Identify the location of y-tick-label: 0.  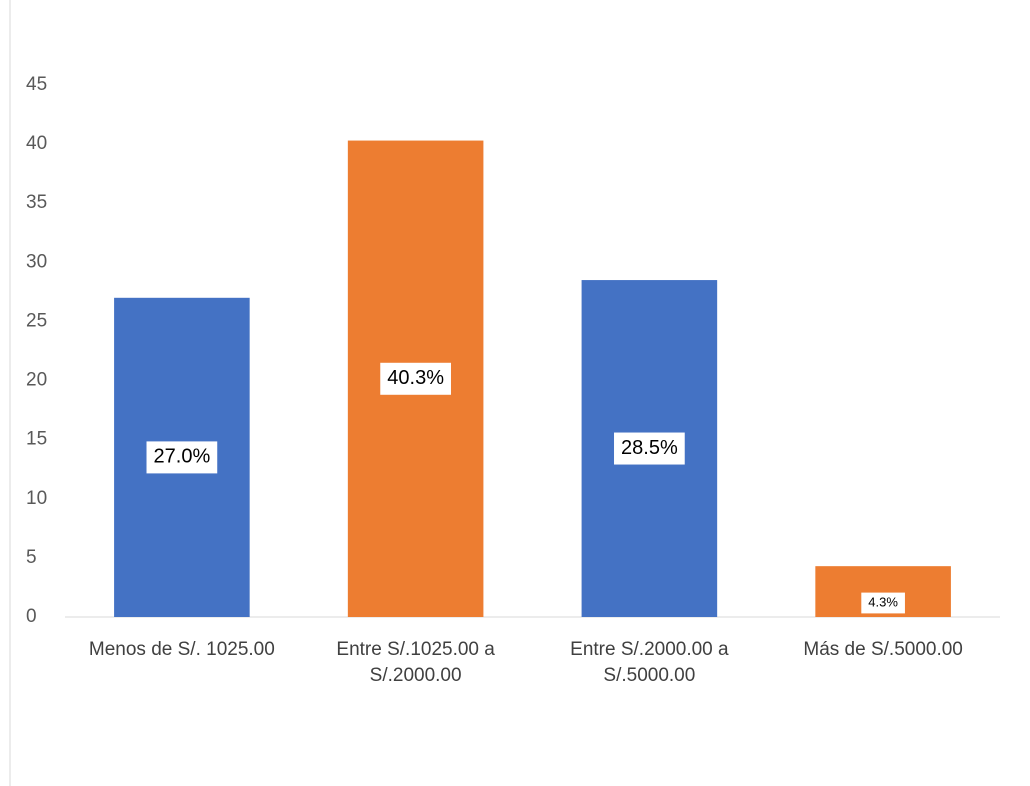
(31, 616).